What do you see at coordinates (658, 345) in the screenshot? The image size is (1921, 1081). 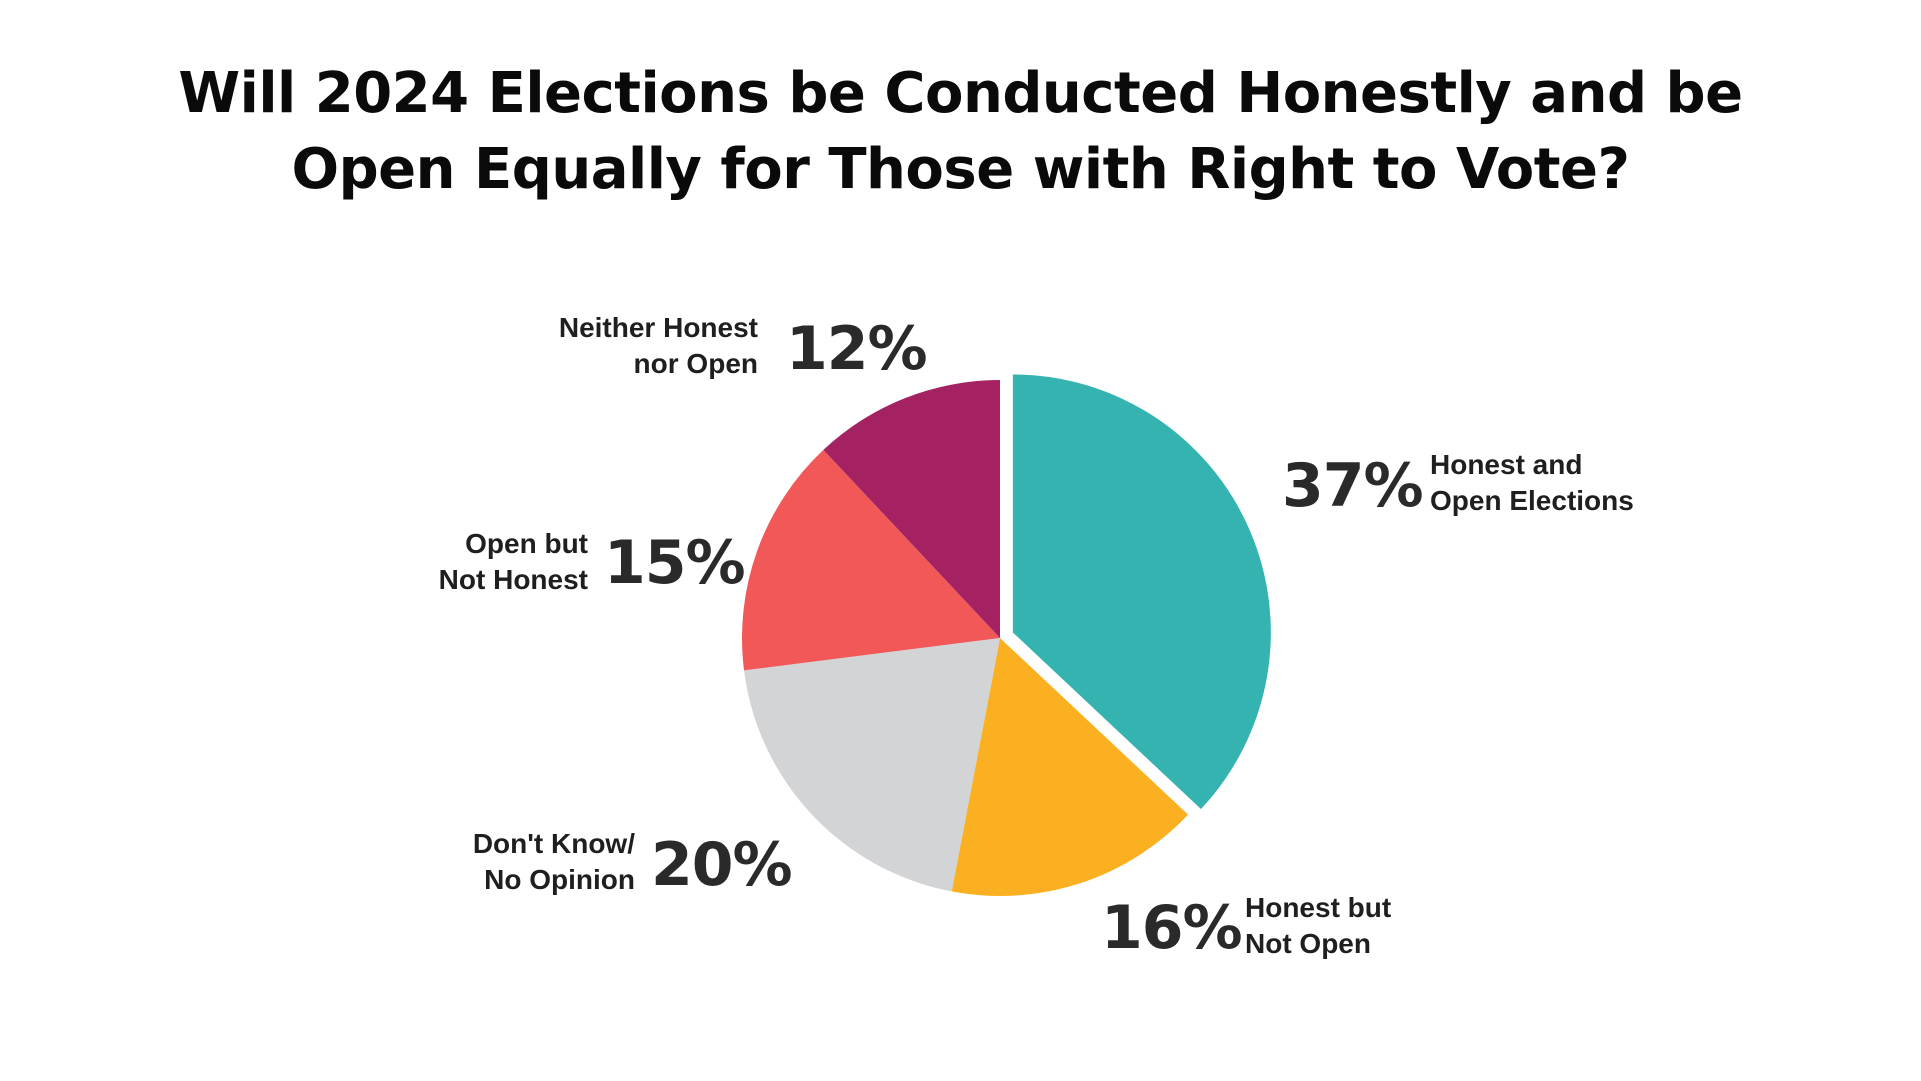 I see `slice-label-neither: Neither Honest nor Open` at bounding box center [658, 345].